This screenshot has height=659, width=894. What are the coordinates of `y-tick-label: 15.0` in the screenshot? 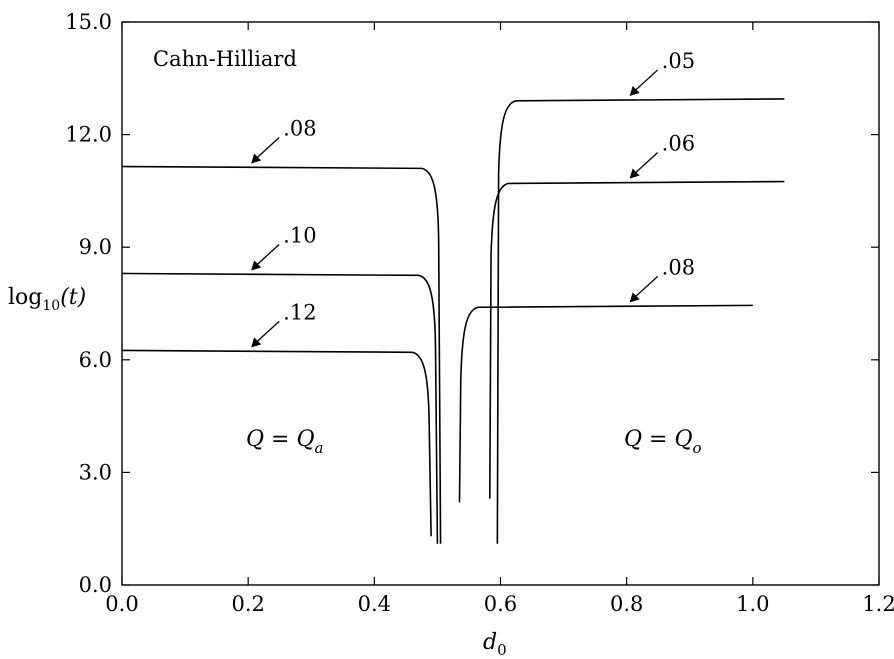 It's located at (88, 22).